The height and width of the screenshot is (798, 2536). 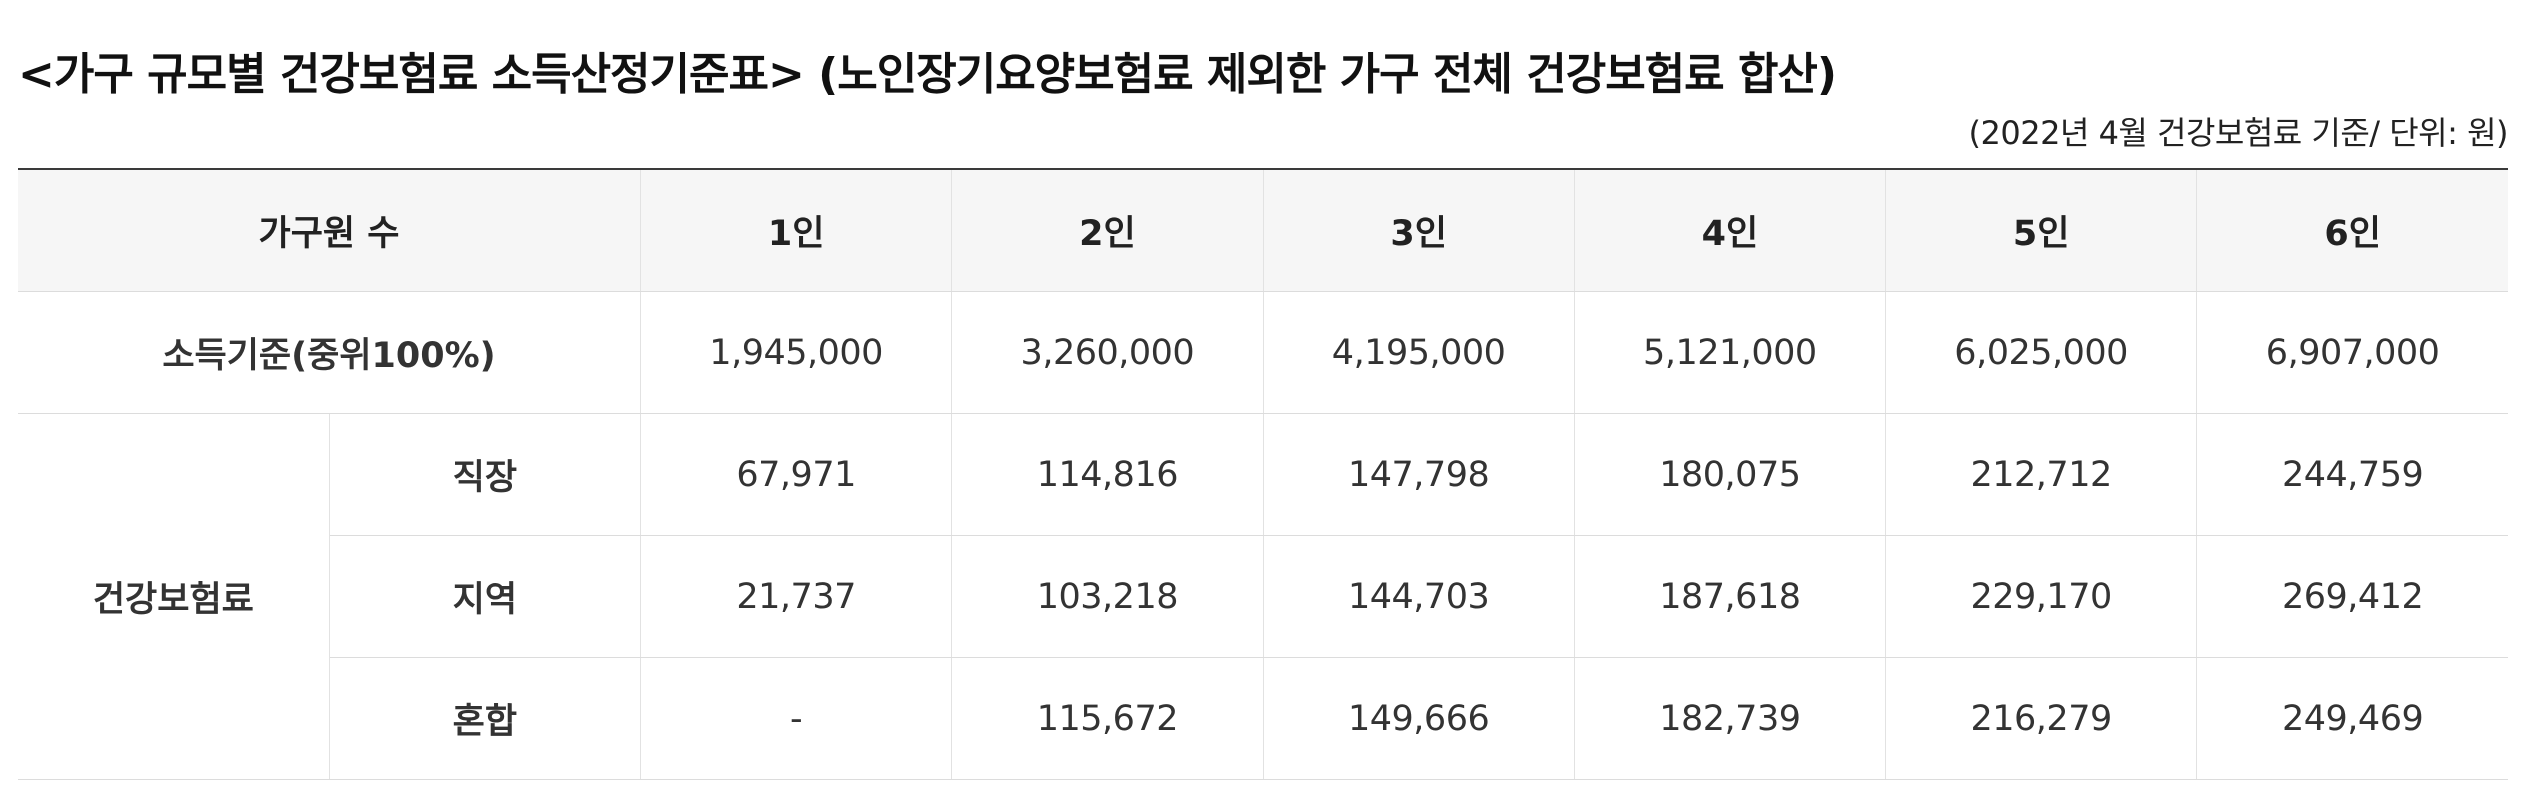 What do you see at coordinates (2041, 230) in the screenshot?
I see `header-col-5: 5인` at bounding box center [2041, 230].